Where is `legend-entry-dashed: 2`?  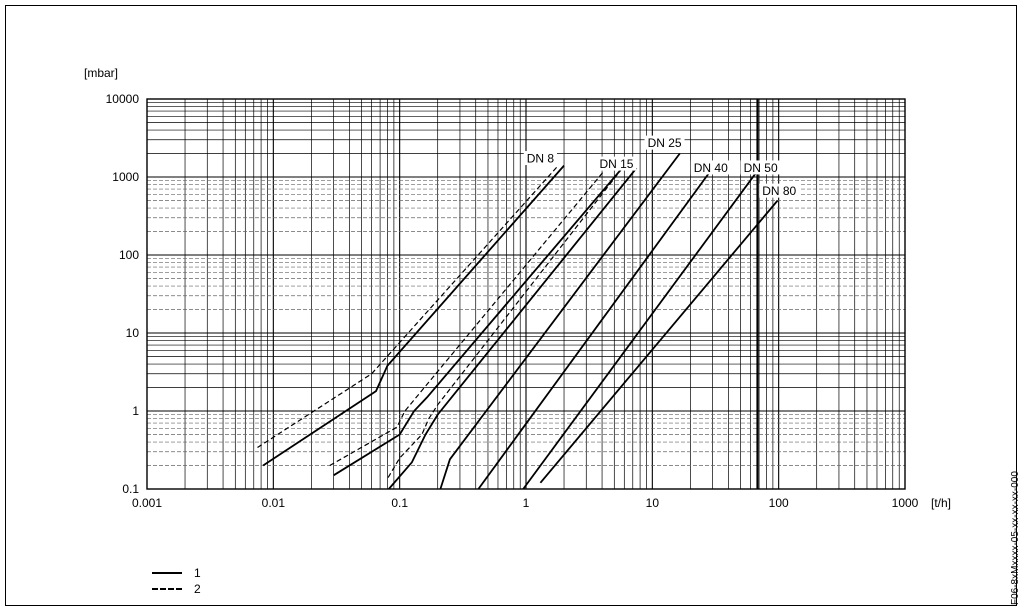 legend-entry-dashed: 2 is located at coordinates (176, 589).